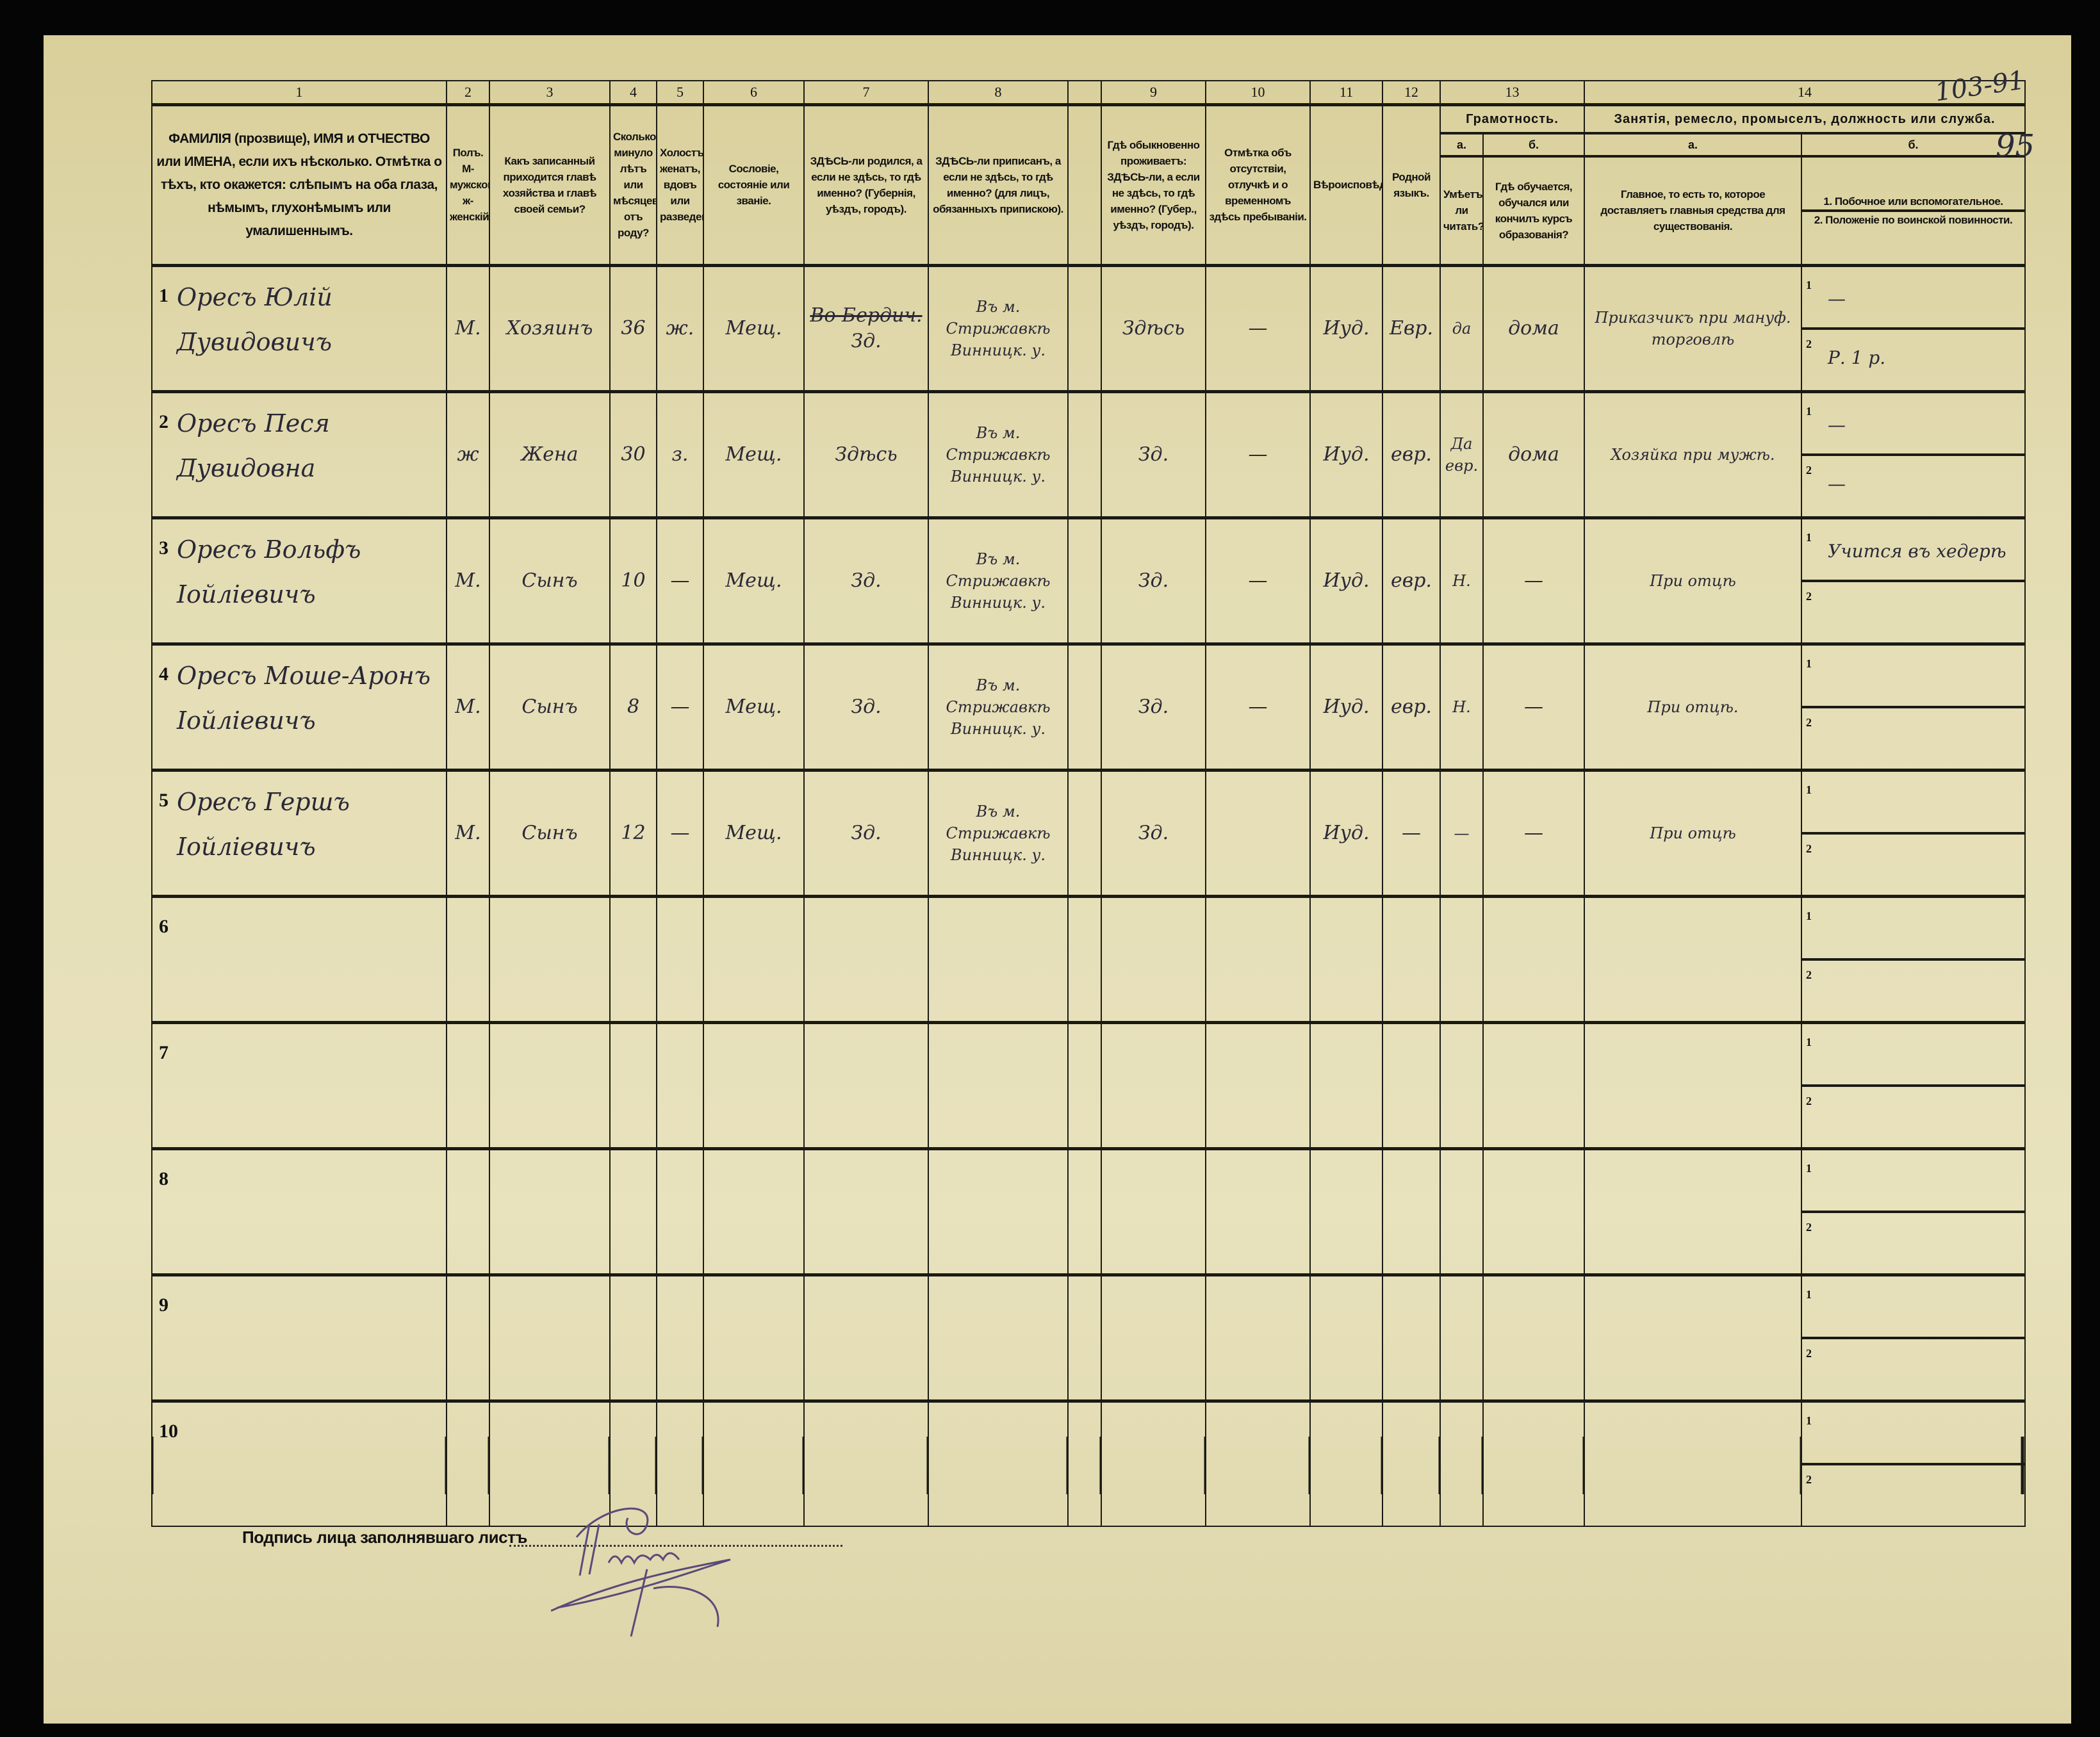 Image resolution: width=2100 pixels, height=1737 pixels. What do you see at coordinates (680, 93) in the screenshot?
I see `col-number: 5` at bounding box center [680, 93].